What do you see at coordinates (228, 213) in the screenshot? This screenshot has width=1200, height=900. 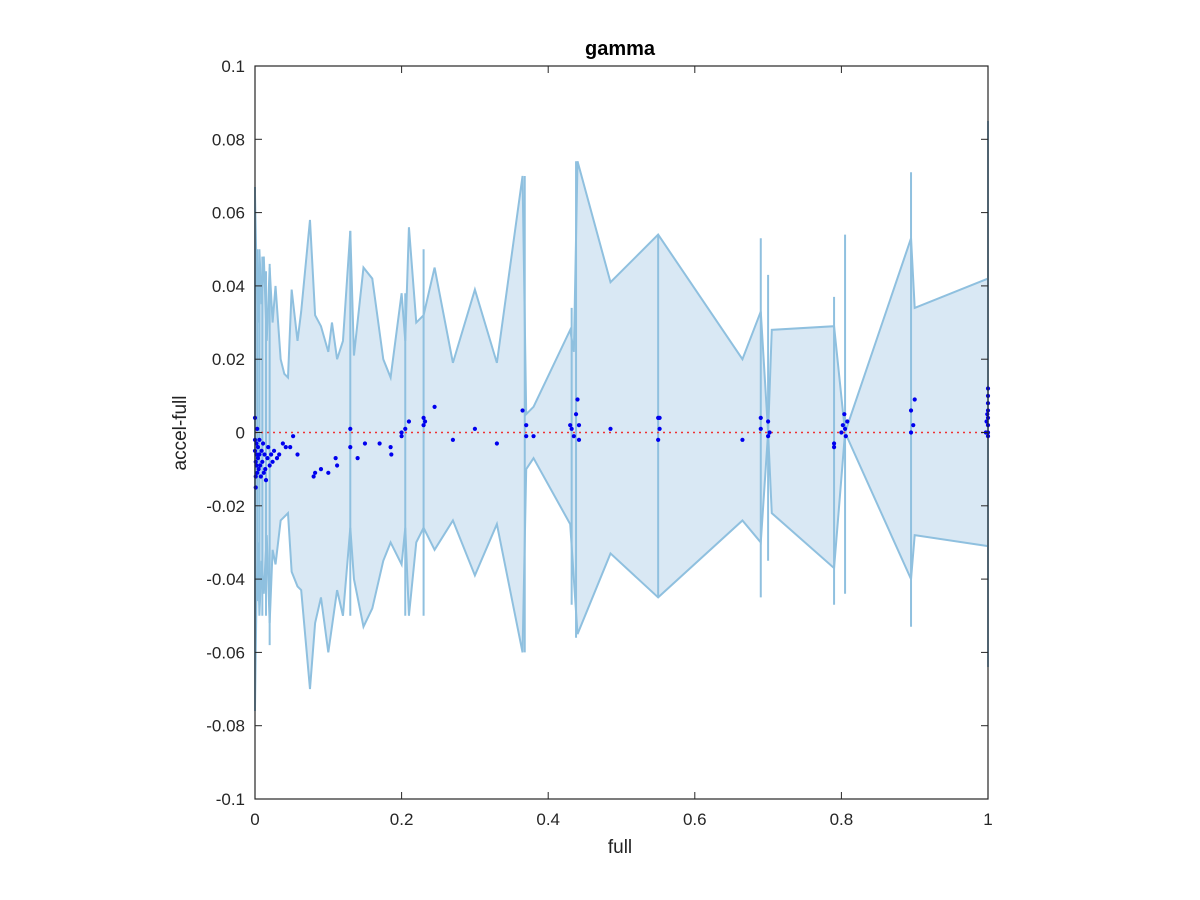 I see `y-tick-label: 0.06` at bounding box center [228, 213].